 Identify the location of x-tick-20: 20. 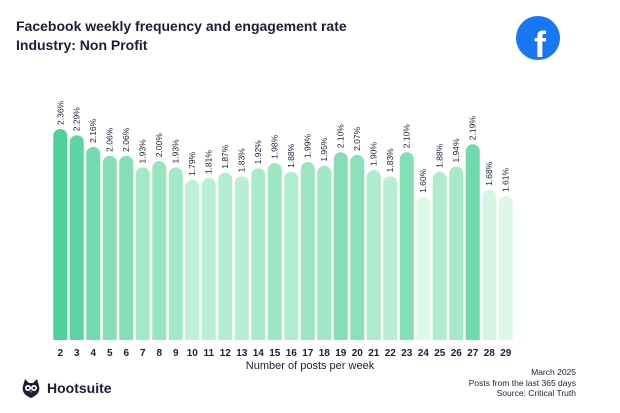
(358, 353).